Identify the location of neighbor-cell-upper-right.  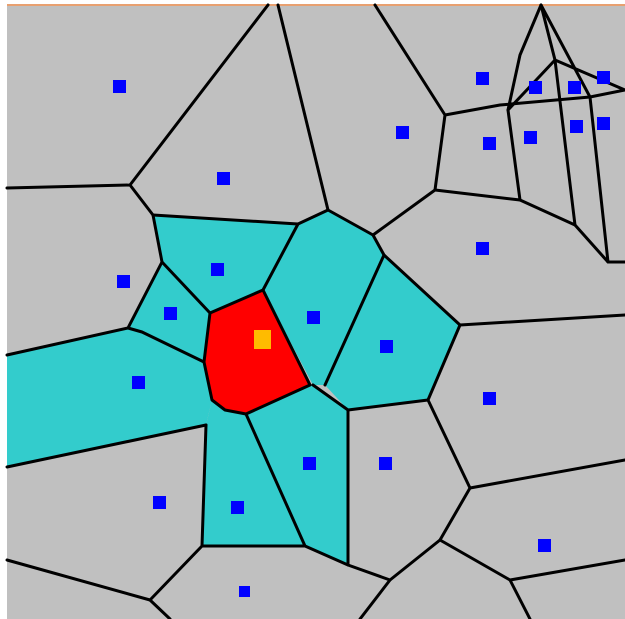
(323, 297).